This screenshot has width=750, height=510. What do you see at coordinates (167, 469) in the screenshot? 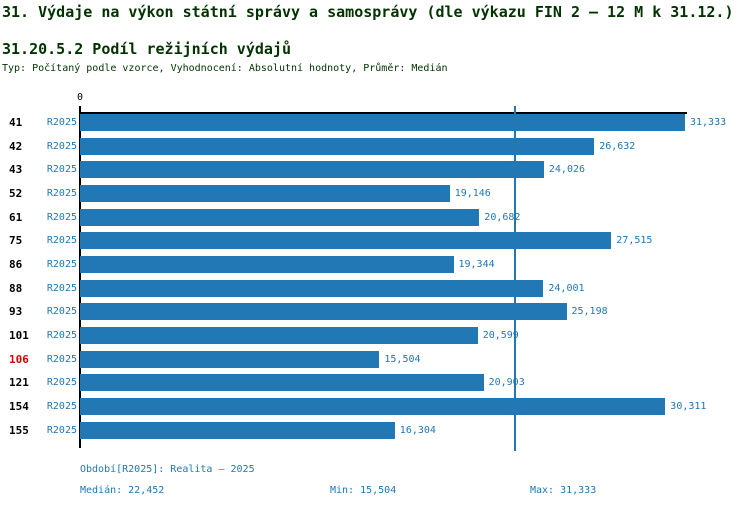
I see `footer-period-label: Období[R2025]: Realita – 2025` at bounding box center [167, 469].